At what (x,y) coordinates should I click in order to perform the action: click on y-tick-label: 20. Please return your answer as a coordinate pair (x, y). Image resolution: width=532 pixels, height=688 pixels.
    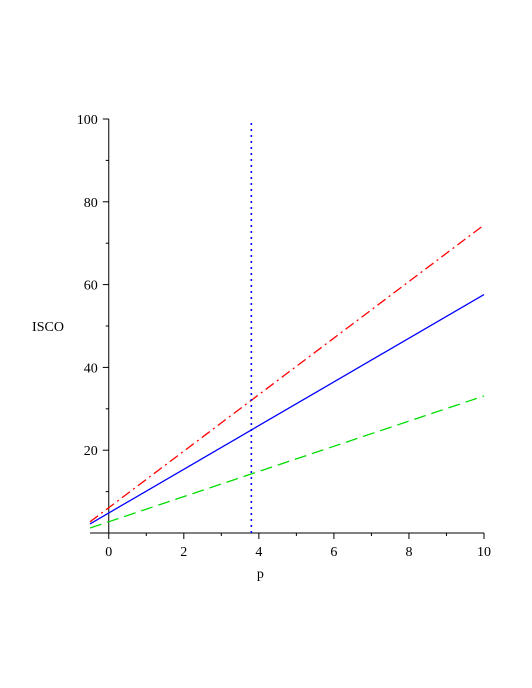
    Looking at the image, I should click on (91, 451).